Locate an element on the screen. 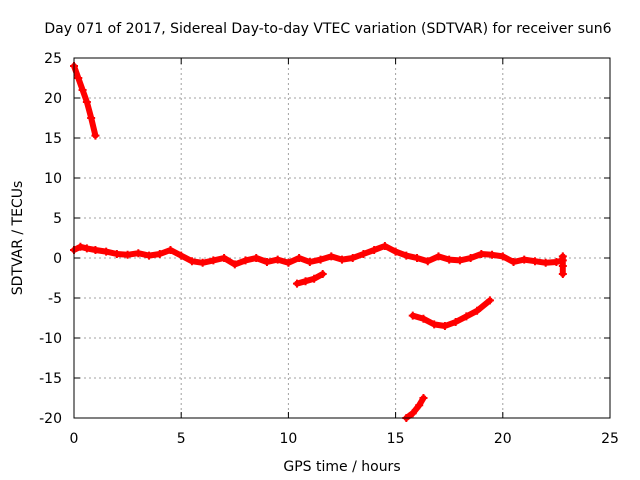  y-tick-label: 5 is located at coordinates (57, 219).